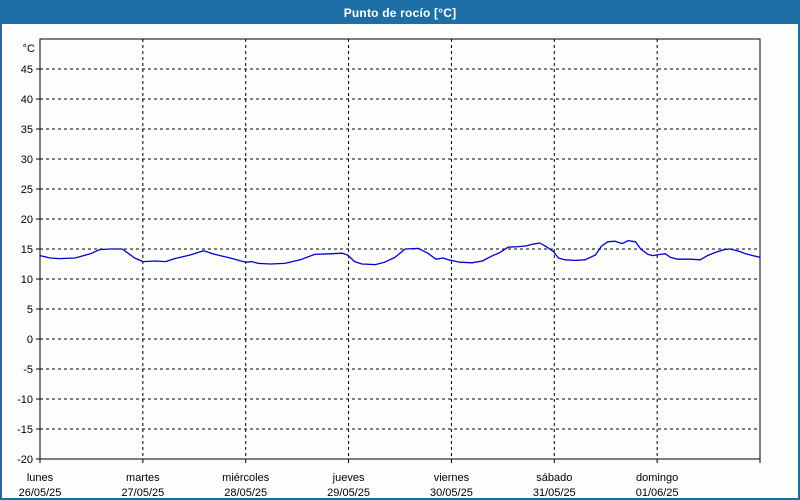 The image size is (800, 500). I want to click on y-tick-label: 40, so click(27, 100).